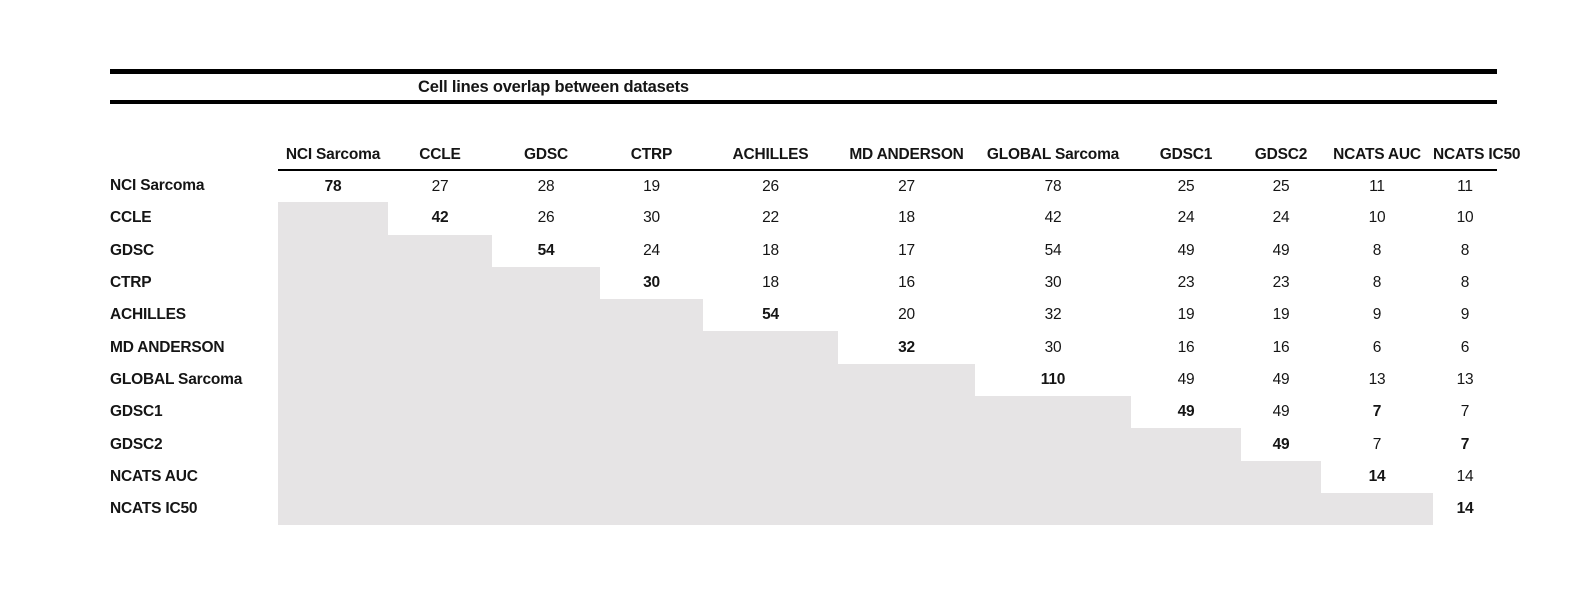 The height and width of the screenshot is (595, 1577). I want to click on table-row: CCLE 42 26 30 22 18 42 24 24 10 10, so click(803, 218).